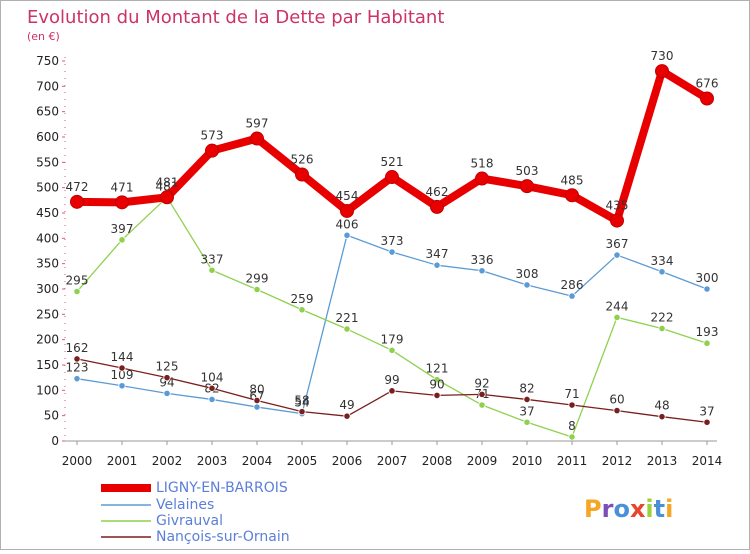 The image size is (750, 554). What do you see at coordinates (617, 306) in the screenshot?
I see `data-label: 244` at bounding box center [617, 306].